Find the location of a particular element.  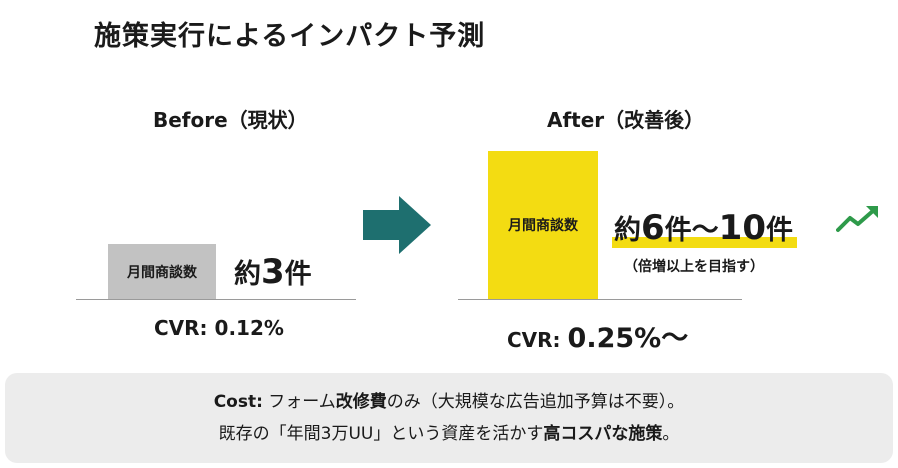

before-bar: 月間商談数 is located at coordinates (162, 271).